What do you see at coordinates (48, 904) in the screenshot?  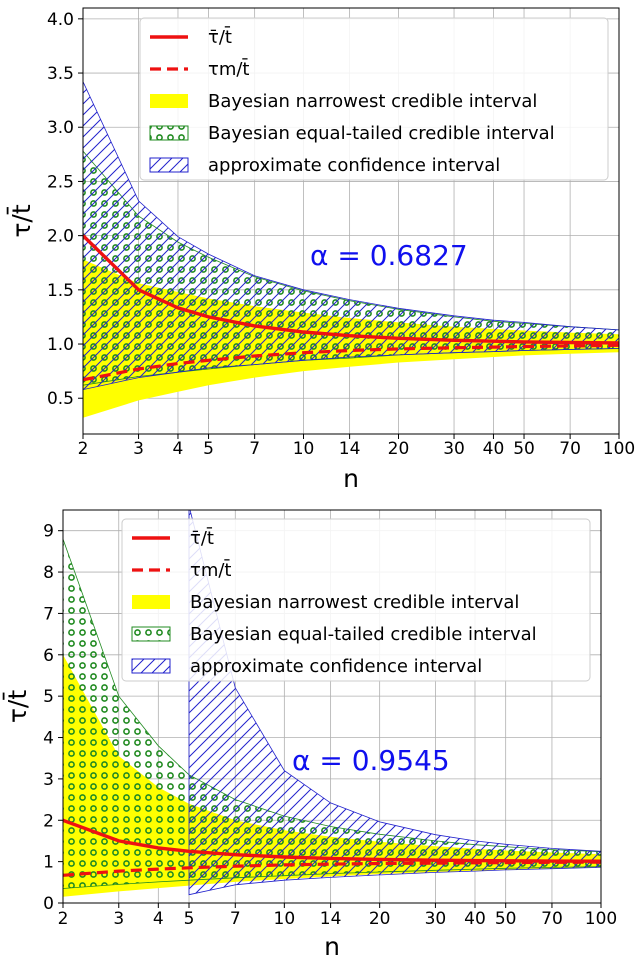 I see `y-tick-label: 0` at bounding box center [48, 904].